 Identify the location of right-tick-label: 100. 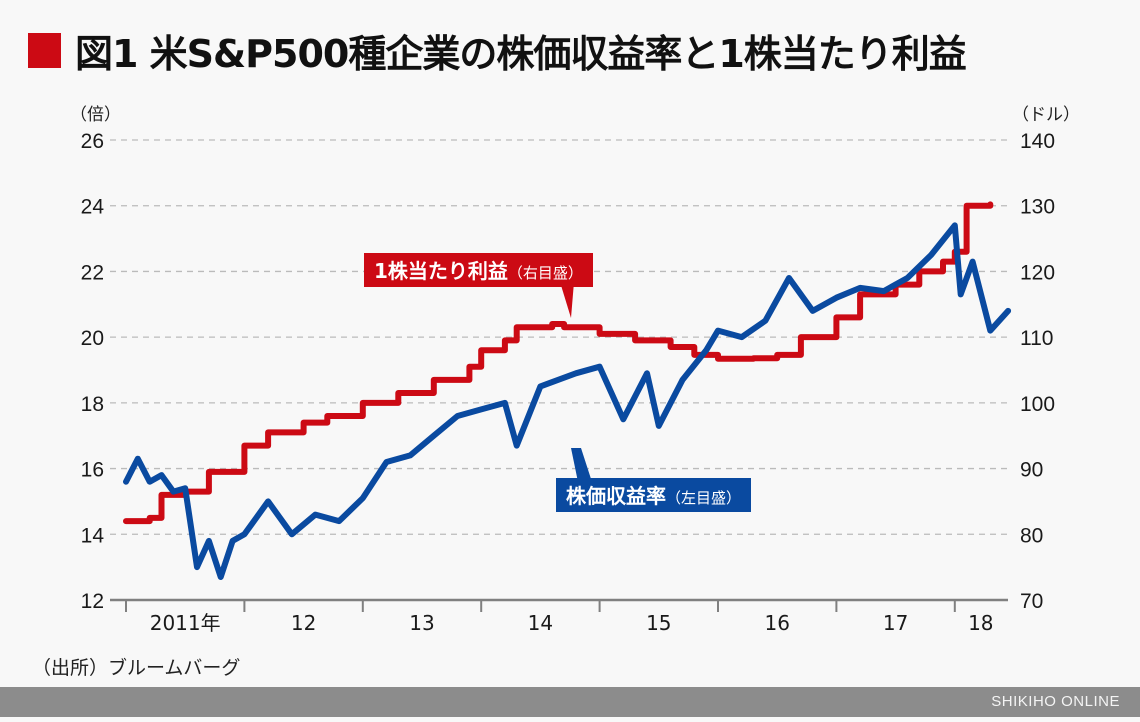
(1037, 404).